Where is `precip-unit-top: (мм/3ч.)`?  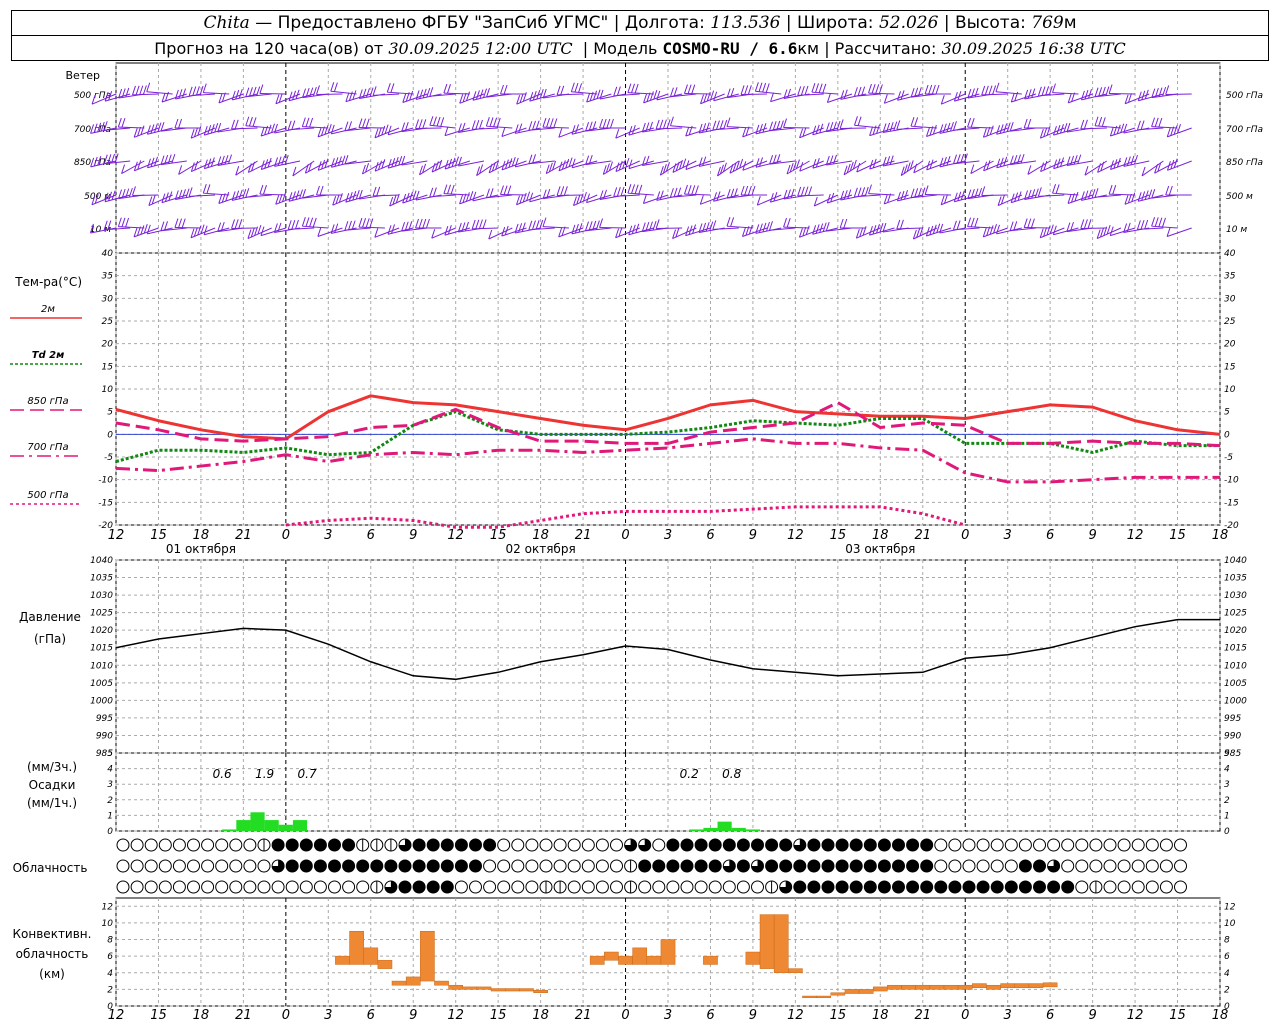
precip-unit-top: (мм/3ч.) is located at coordinates (52, 767).